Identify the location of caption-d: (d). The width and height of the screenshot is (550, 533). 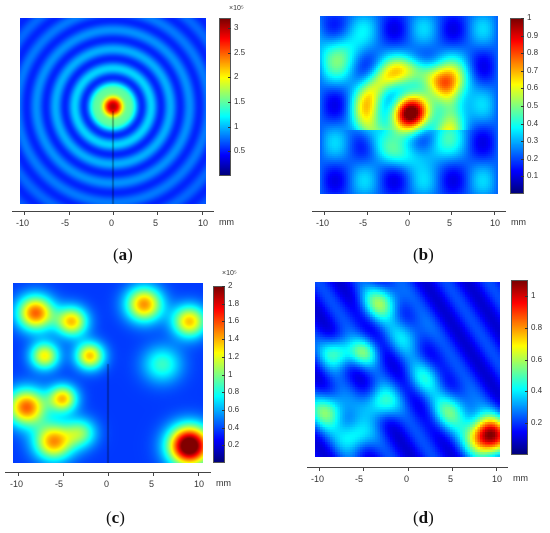
(423, 517).